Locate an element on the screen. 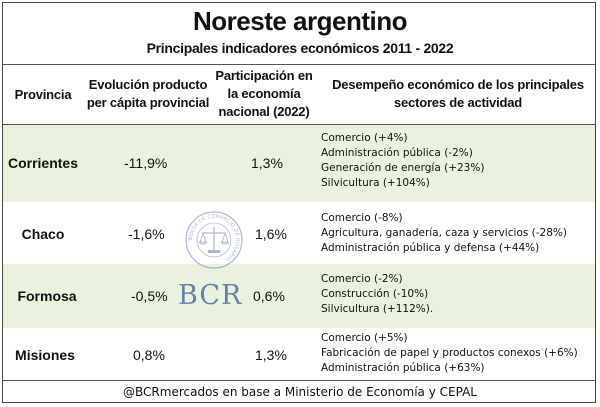 Image resolution: width=600 pixels, height=407 pixels. participacion-cell: 0,6% is located at coordinates (269, 296).